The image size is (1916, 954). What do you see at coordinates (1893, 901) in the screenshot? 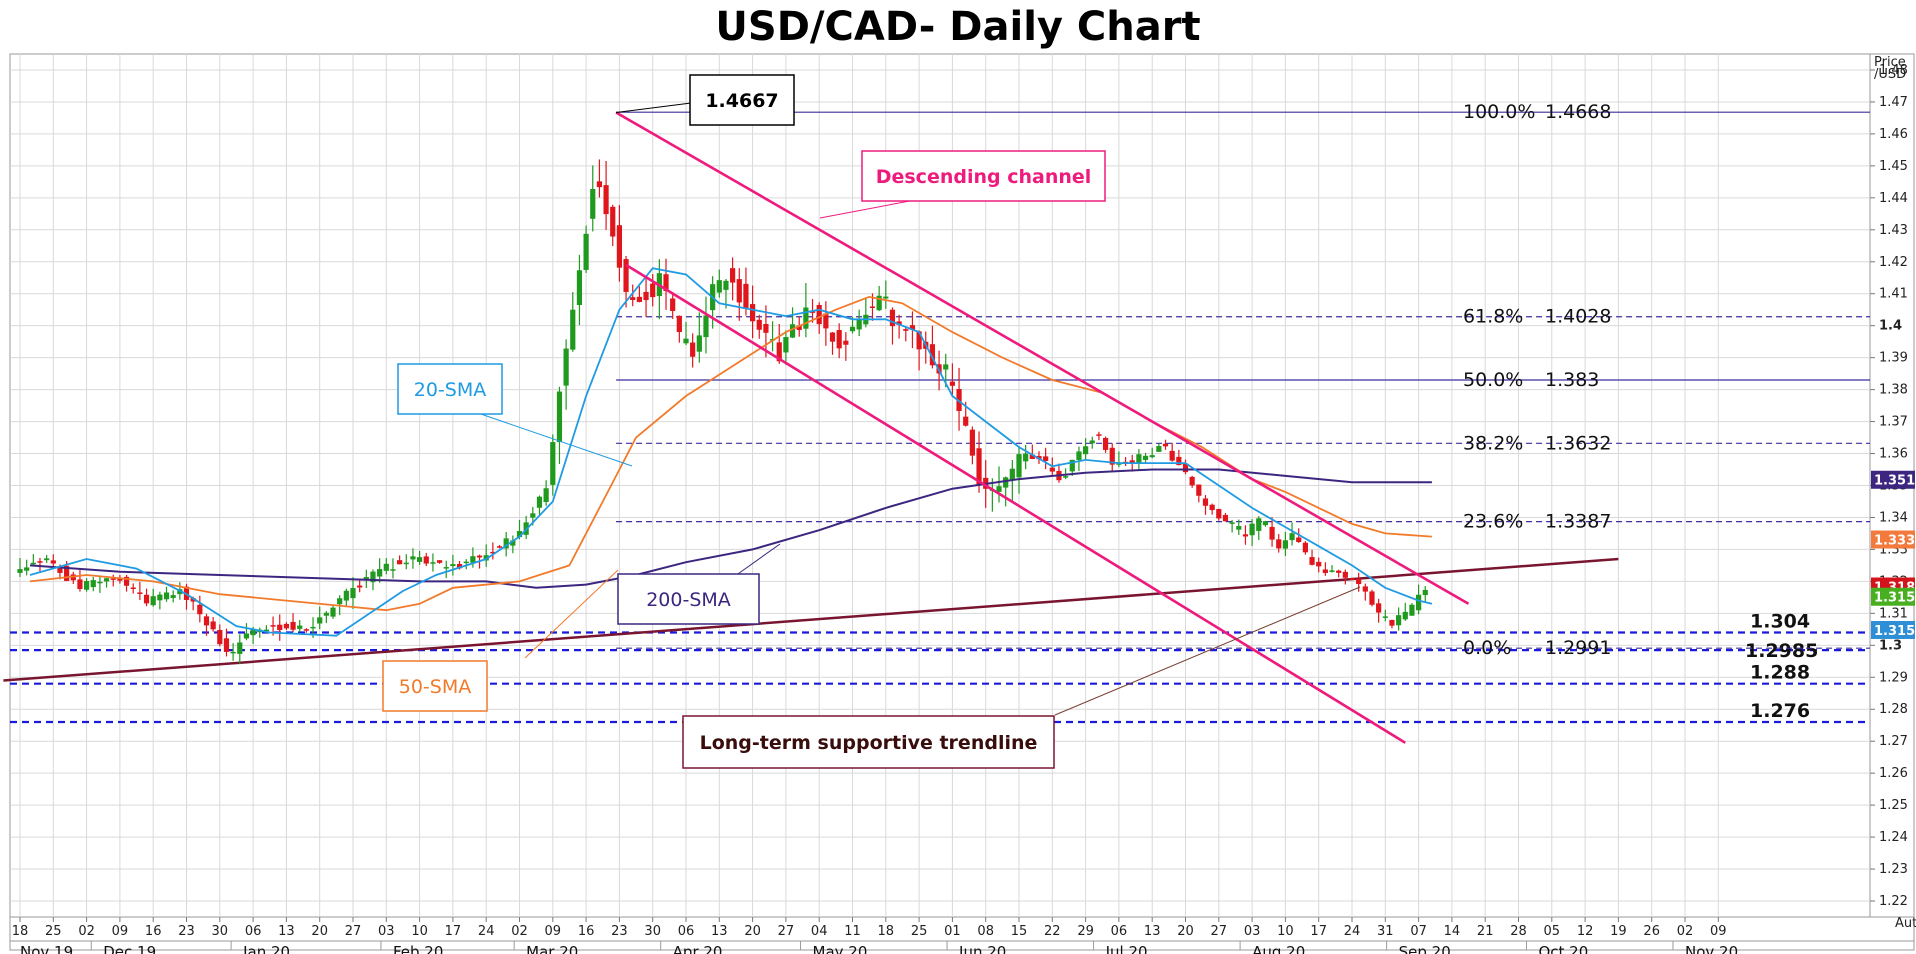
I see `y-tick-label: 1.22` at bounding box center [1893, 901].